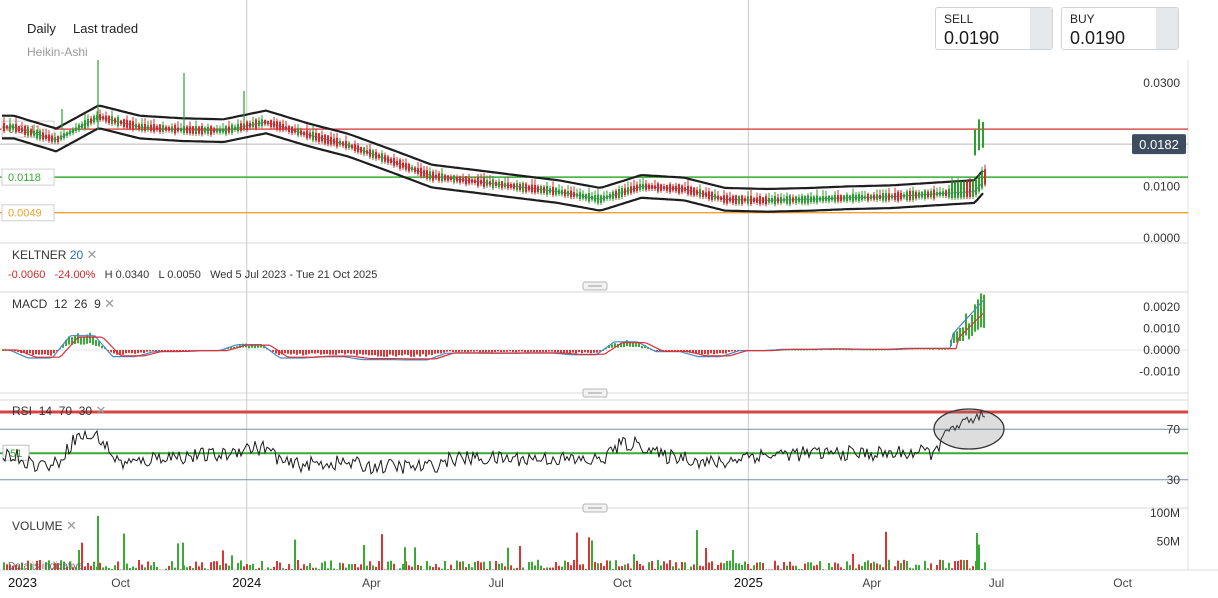 The width and height of the screenshot is (1218, 598). What do you see at coordinates (44, 526) in the screenshot?
I see `volume-legend: VOLUME ✕` at bounding box center [44, 526].